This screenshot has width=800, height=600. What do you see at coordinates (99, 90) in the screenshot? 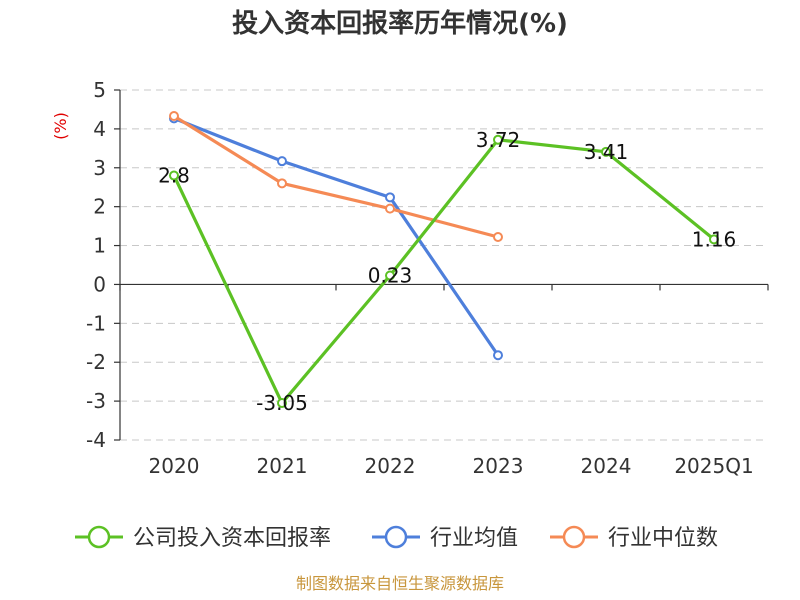
I see `y-tick-label-0: 5` at bounding box center [99, 90].